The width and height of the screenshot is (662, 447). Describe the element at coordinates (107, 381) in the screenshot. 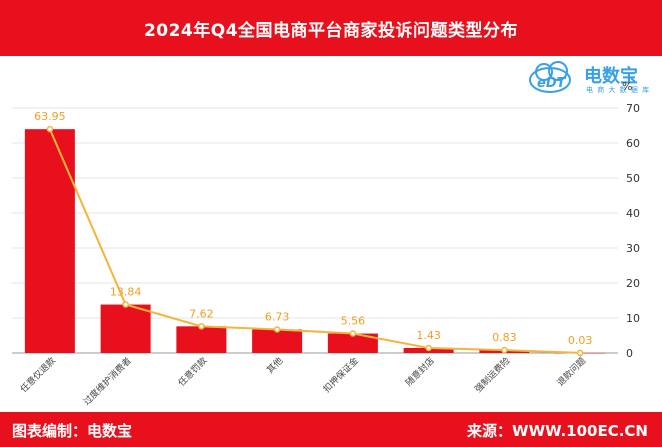

I see `x-tick-label: 过度维护消费者` at that location.